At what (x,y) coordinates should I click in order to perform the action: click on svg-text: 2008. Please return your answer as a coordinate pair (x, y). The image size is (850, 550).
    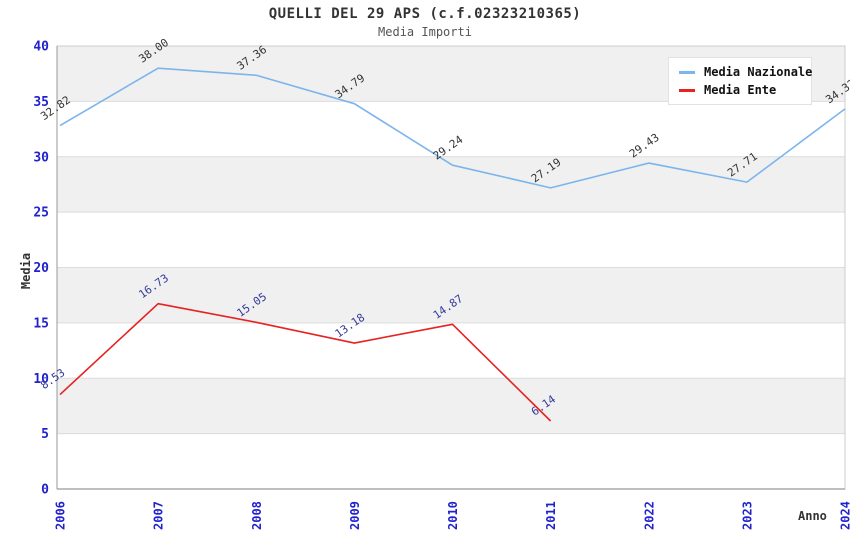
    Looking at the image, I should click on (257, 515).